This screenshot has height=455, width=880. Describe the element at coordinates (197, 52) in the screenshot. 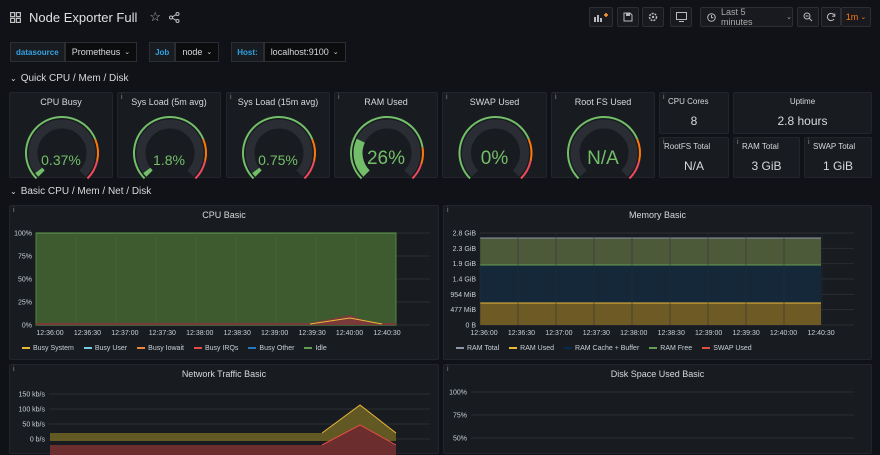

I see `job-select: node ⌄` at that location.